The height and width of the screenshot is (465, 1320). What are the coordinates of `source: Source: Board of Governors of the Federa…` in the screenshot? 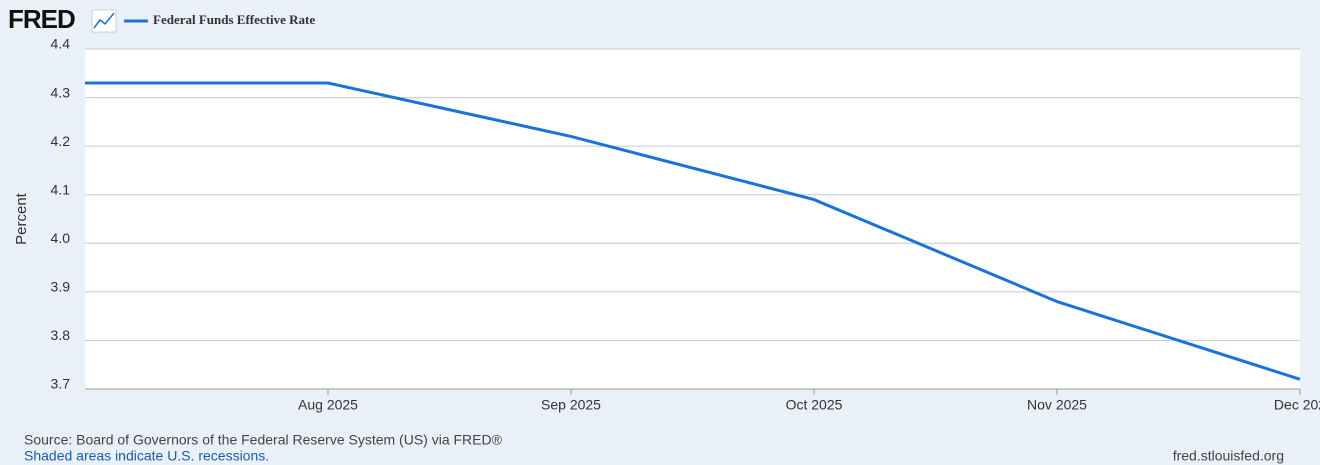 It's located at (263, 440).